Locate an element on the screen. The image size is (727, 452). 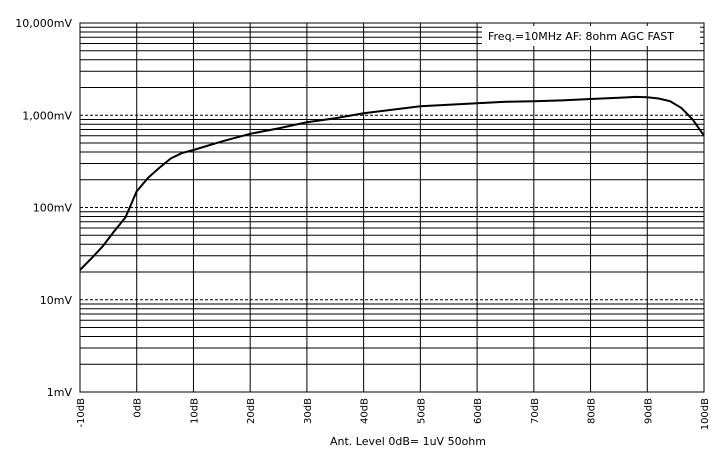
annotation-background is located at coordinates (591, 36).